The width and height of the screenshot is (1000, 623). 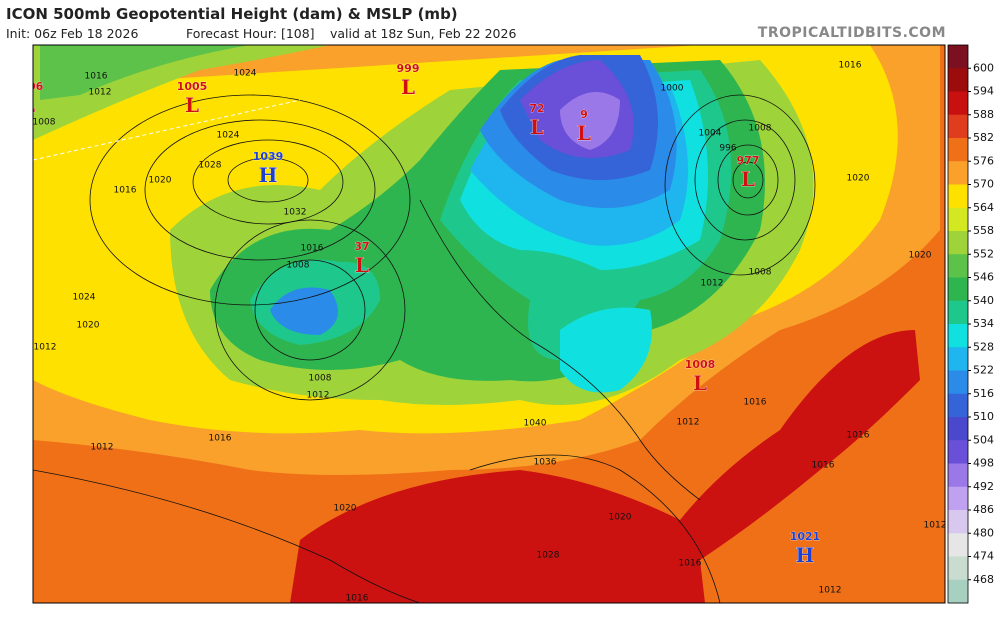 I want to click on colorbar-label: 582, so click(x=983, y=137).